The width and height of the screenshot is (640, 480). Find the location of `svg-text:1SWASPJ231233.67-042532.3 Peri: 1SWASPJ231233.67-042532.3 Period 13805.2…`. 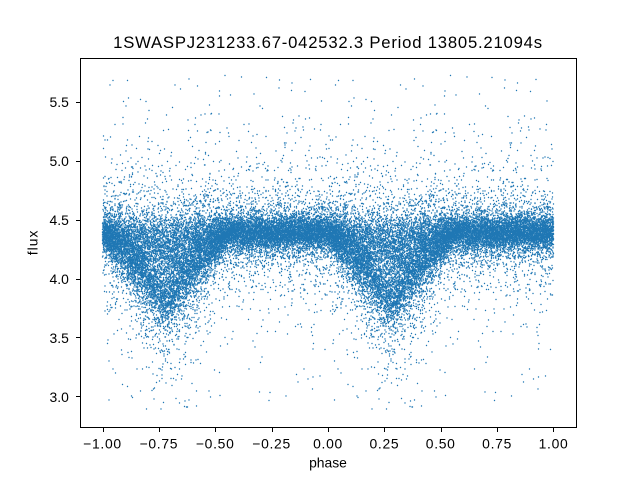

svg-text:1SWASPJ231233.67-042532.3 Peri: 1SWASPJ231233.67-042532.3 Period 13805.2… is located at coordinates (328, 42).